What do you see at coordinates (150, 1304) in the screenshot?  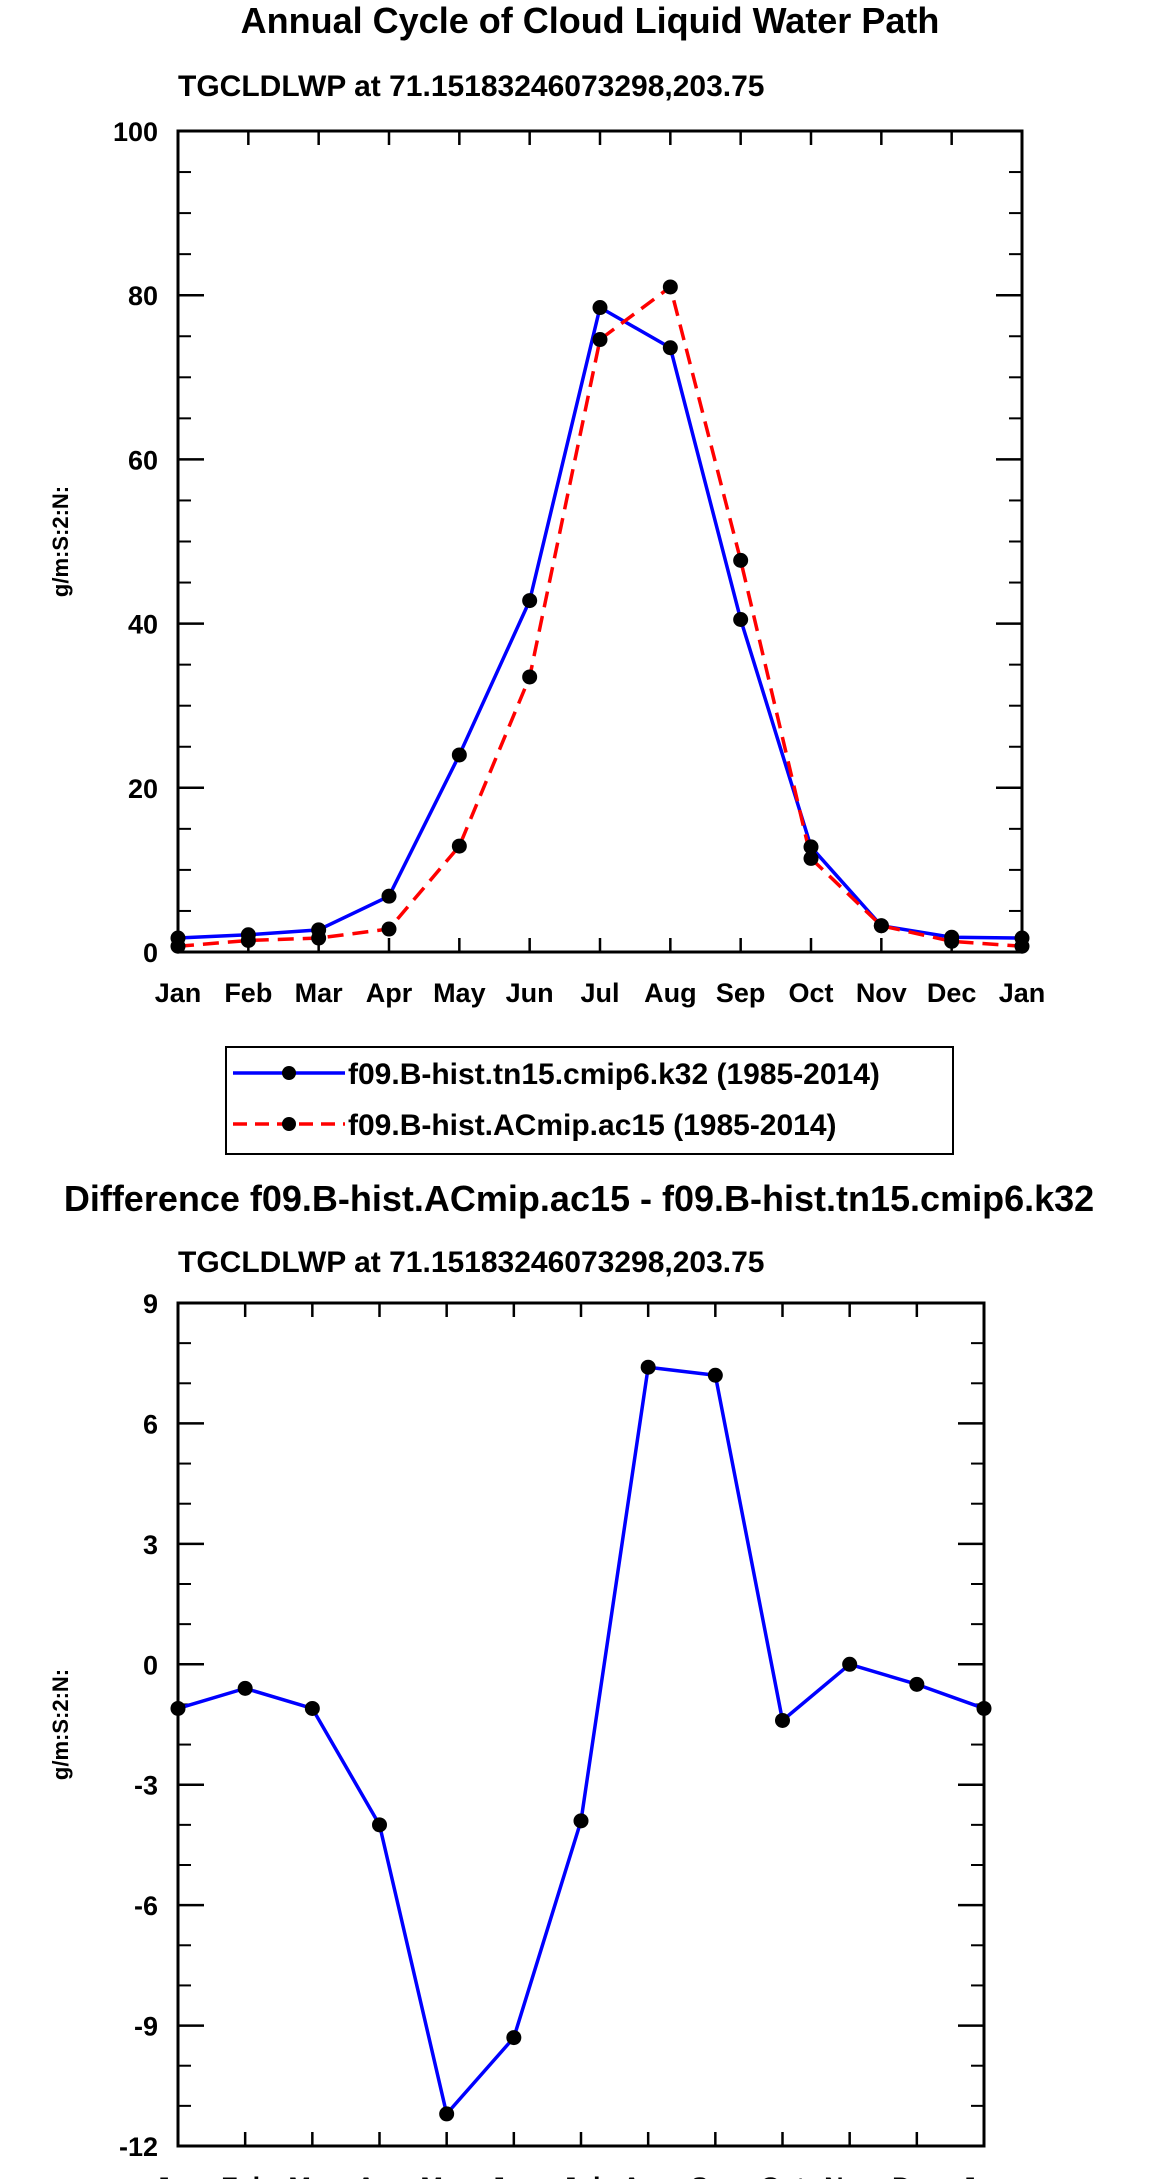 I see `chart2-ytick-label: 9` at bounding box center [150, 1304].